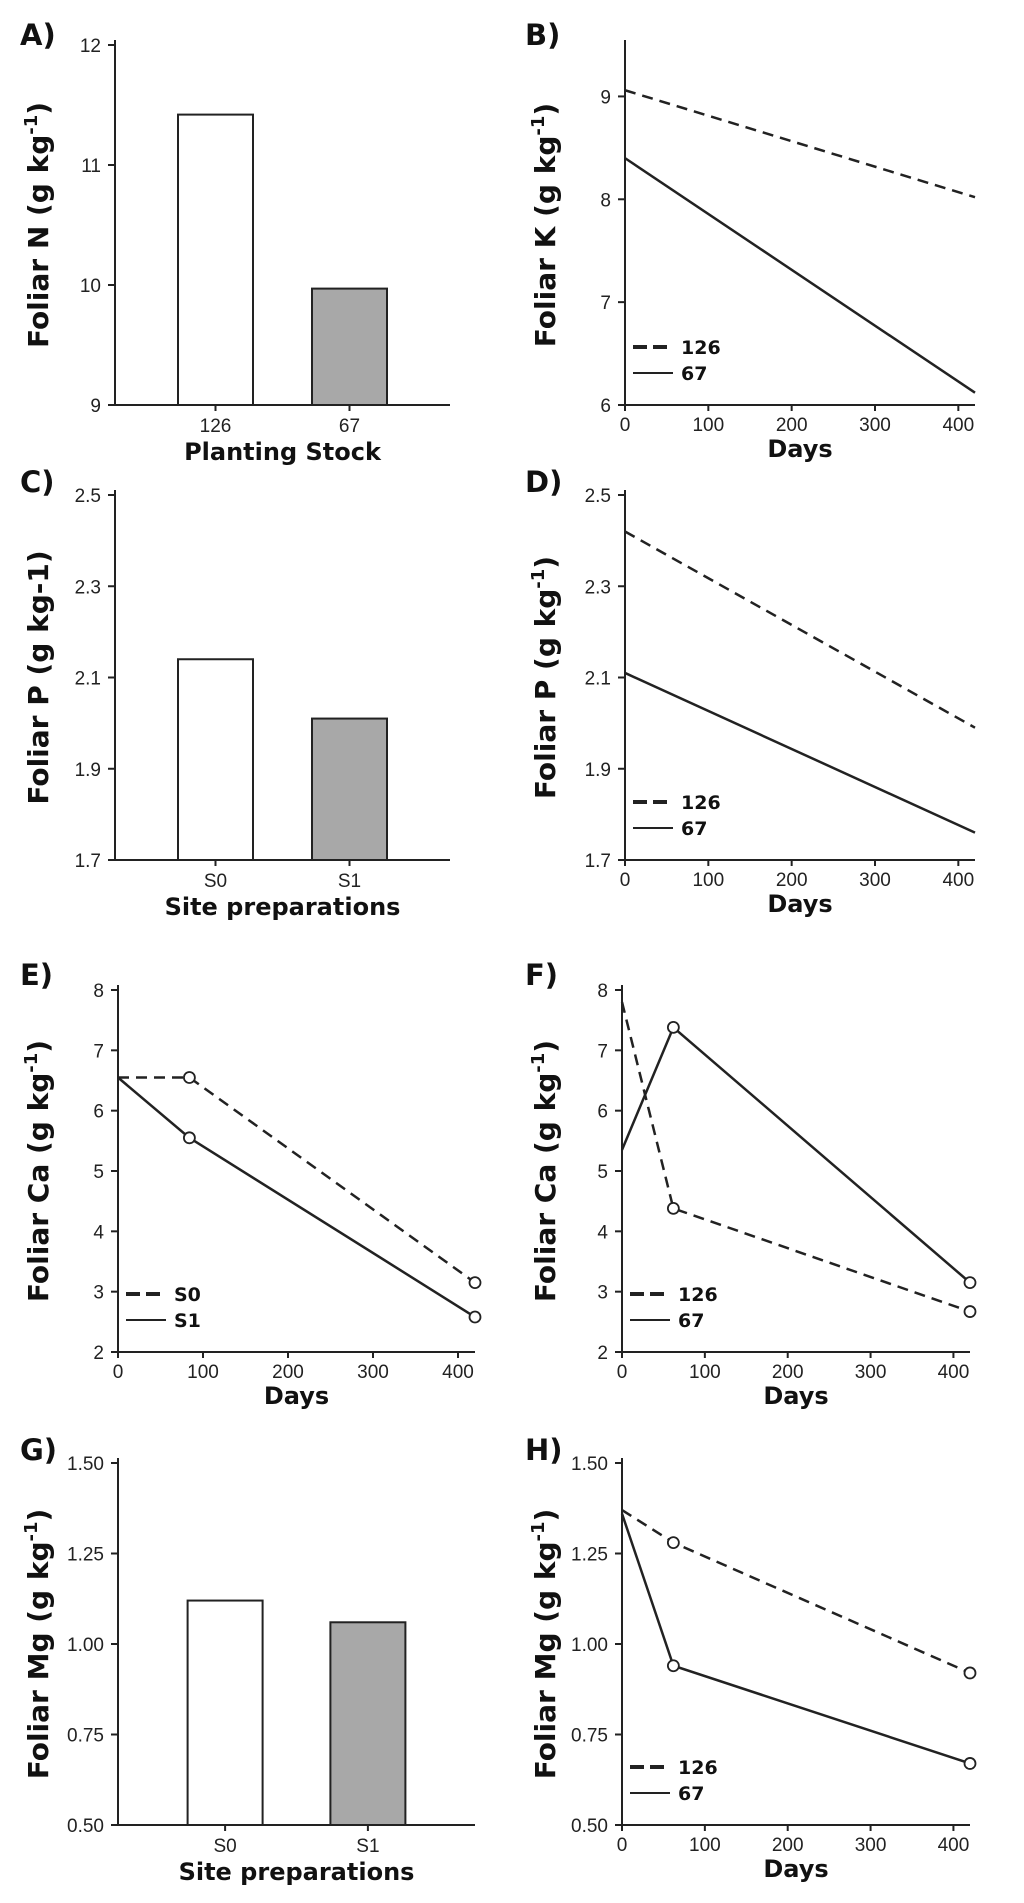 Image resolution: width=1024 pixels, height=1903 pixels. What do you see at coordinates (283, 452) in the screenshot?
I see `x-axis-title: Planting Stock` at bounding box center [283, 452].